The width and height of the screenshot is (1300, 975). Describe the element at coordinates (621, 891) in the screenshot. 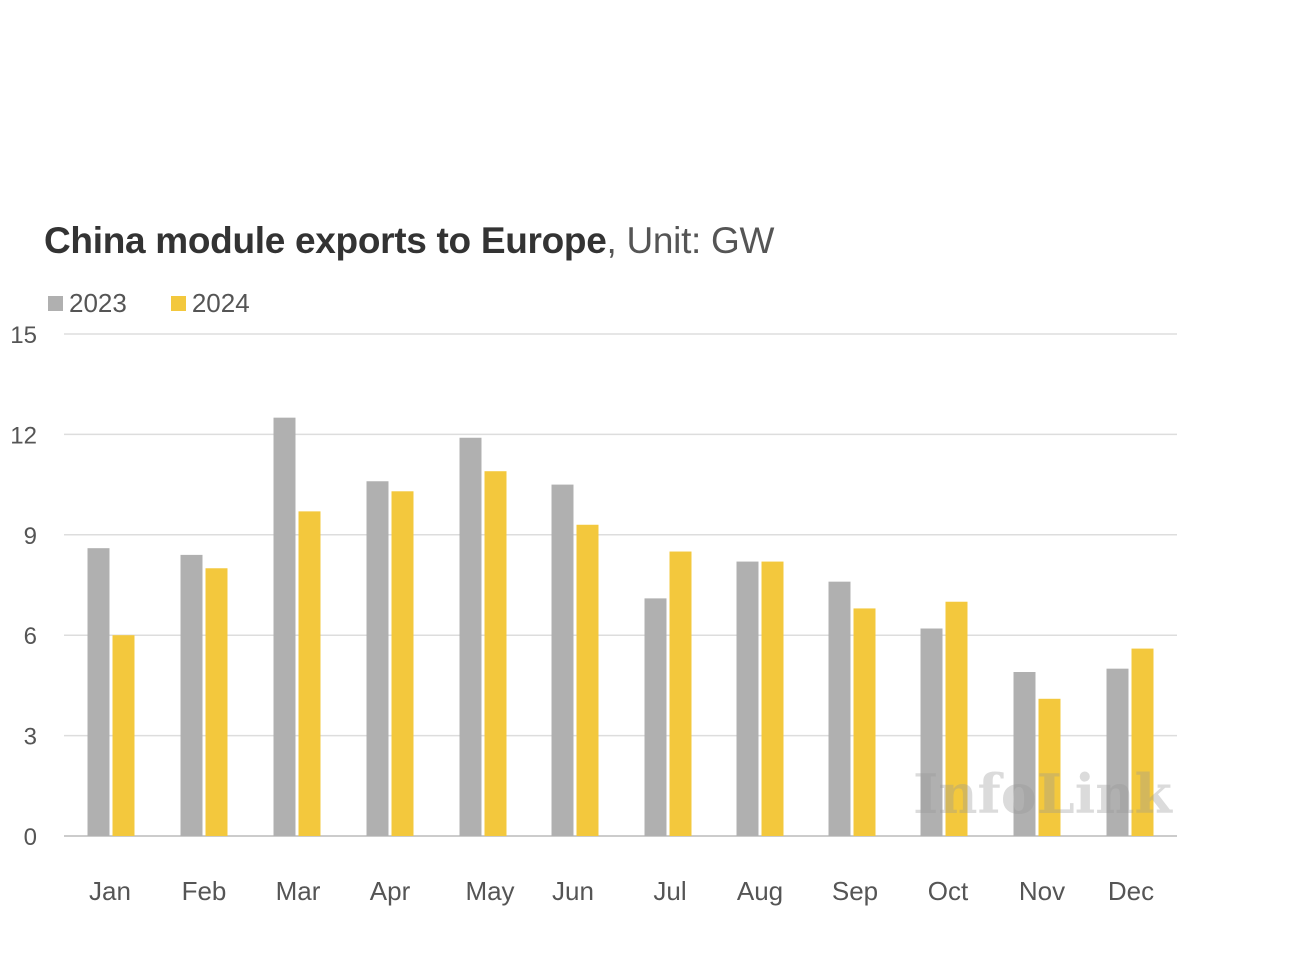

I see `x-axis-categories: Jan Feb Mar Apr May Jun Jul Aug Sep Oct Nov Dec` at that location.